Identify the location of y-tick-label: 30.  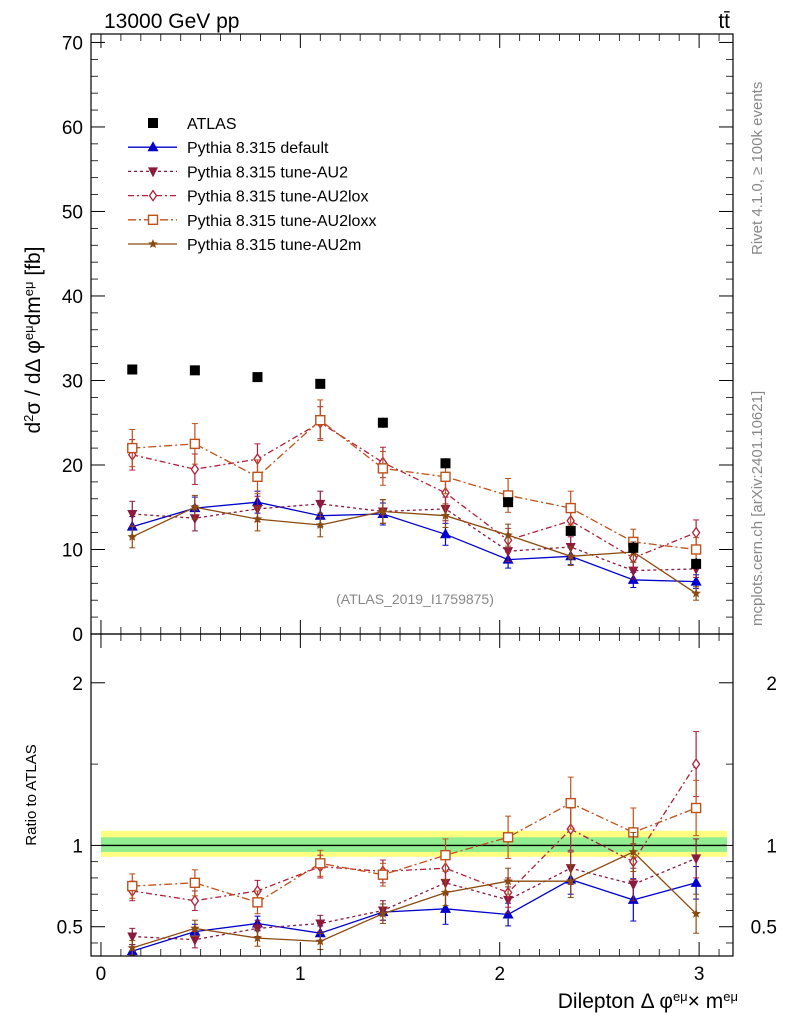
(72, 381).